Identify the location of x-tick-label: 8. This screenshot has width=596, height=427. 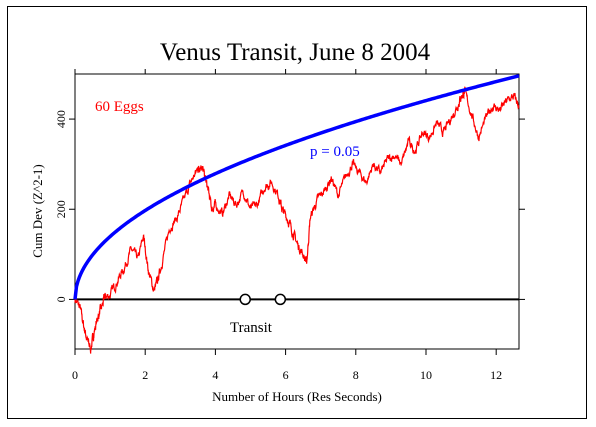
(356, 375).